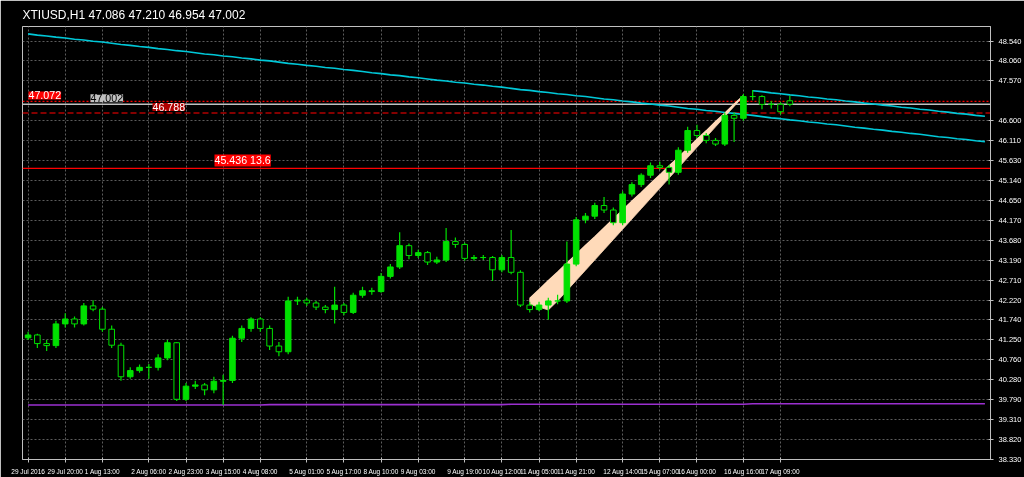  Describe the element at coordinates (169, 107) in the screenshot. I see `ref-line-label: 46.788` at that location.